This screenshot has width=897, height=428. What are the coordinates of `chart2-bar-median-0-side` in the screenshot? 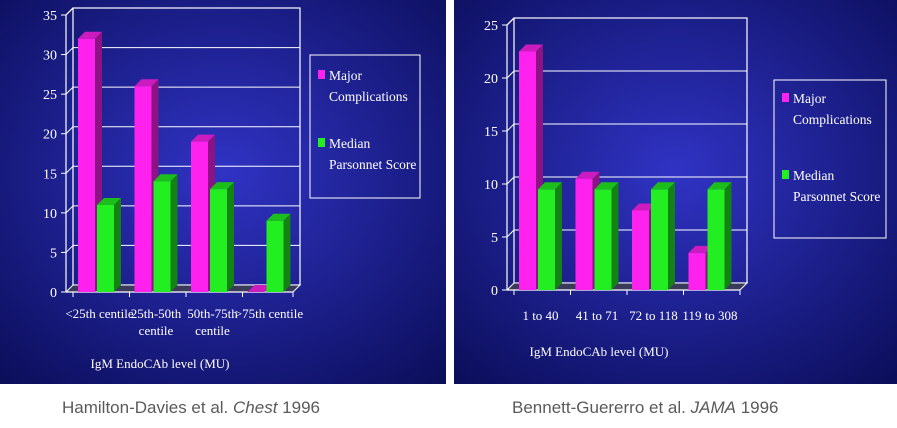 It's located at (558, 236).